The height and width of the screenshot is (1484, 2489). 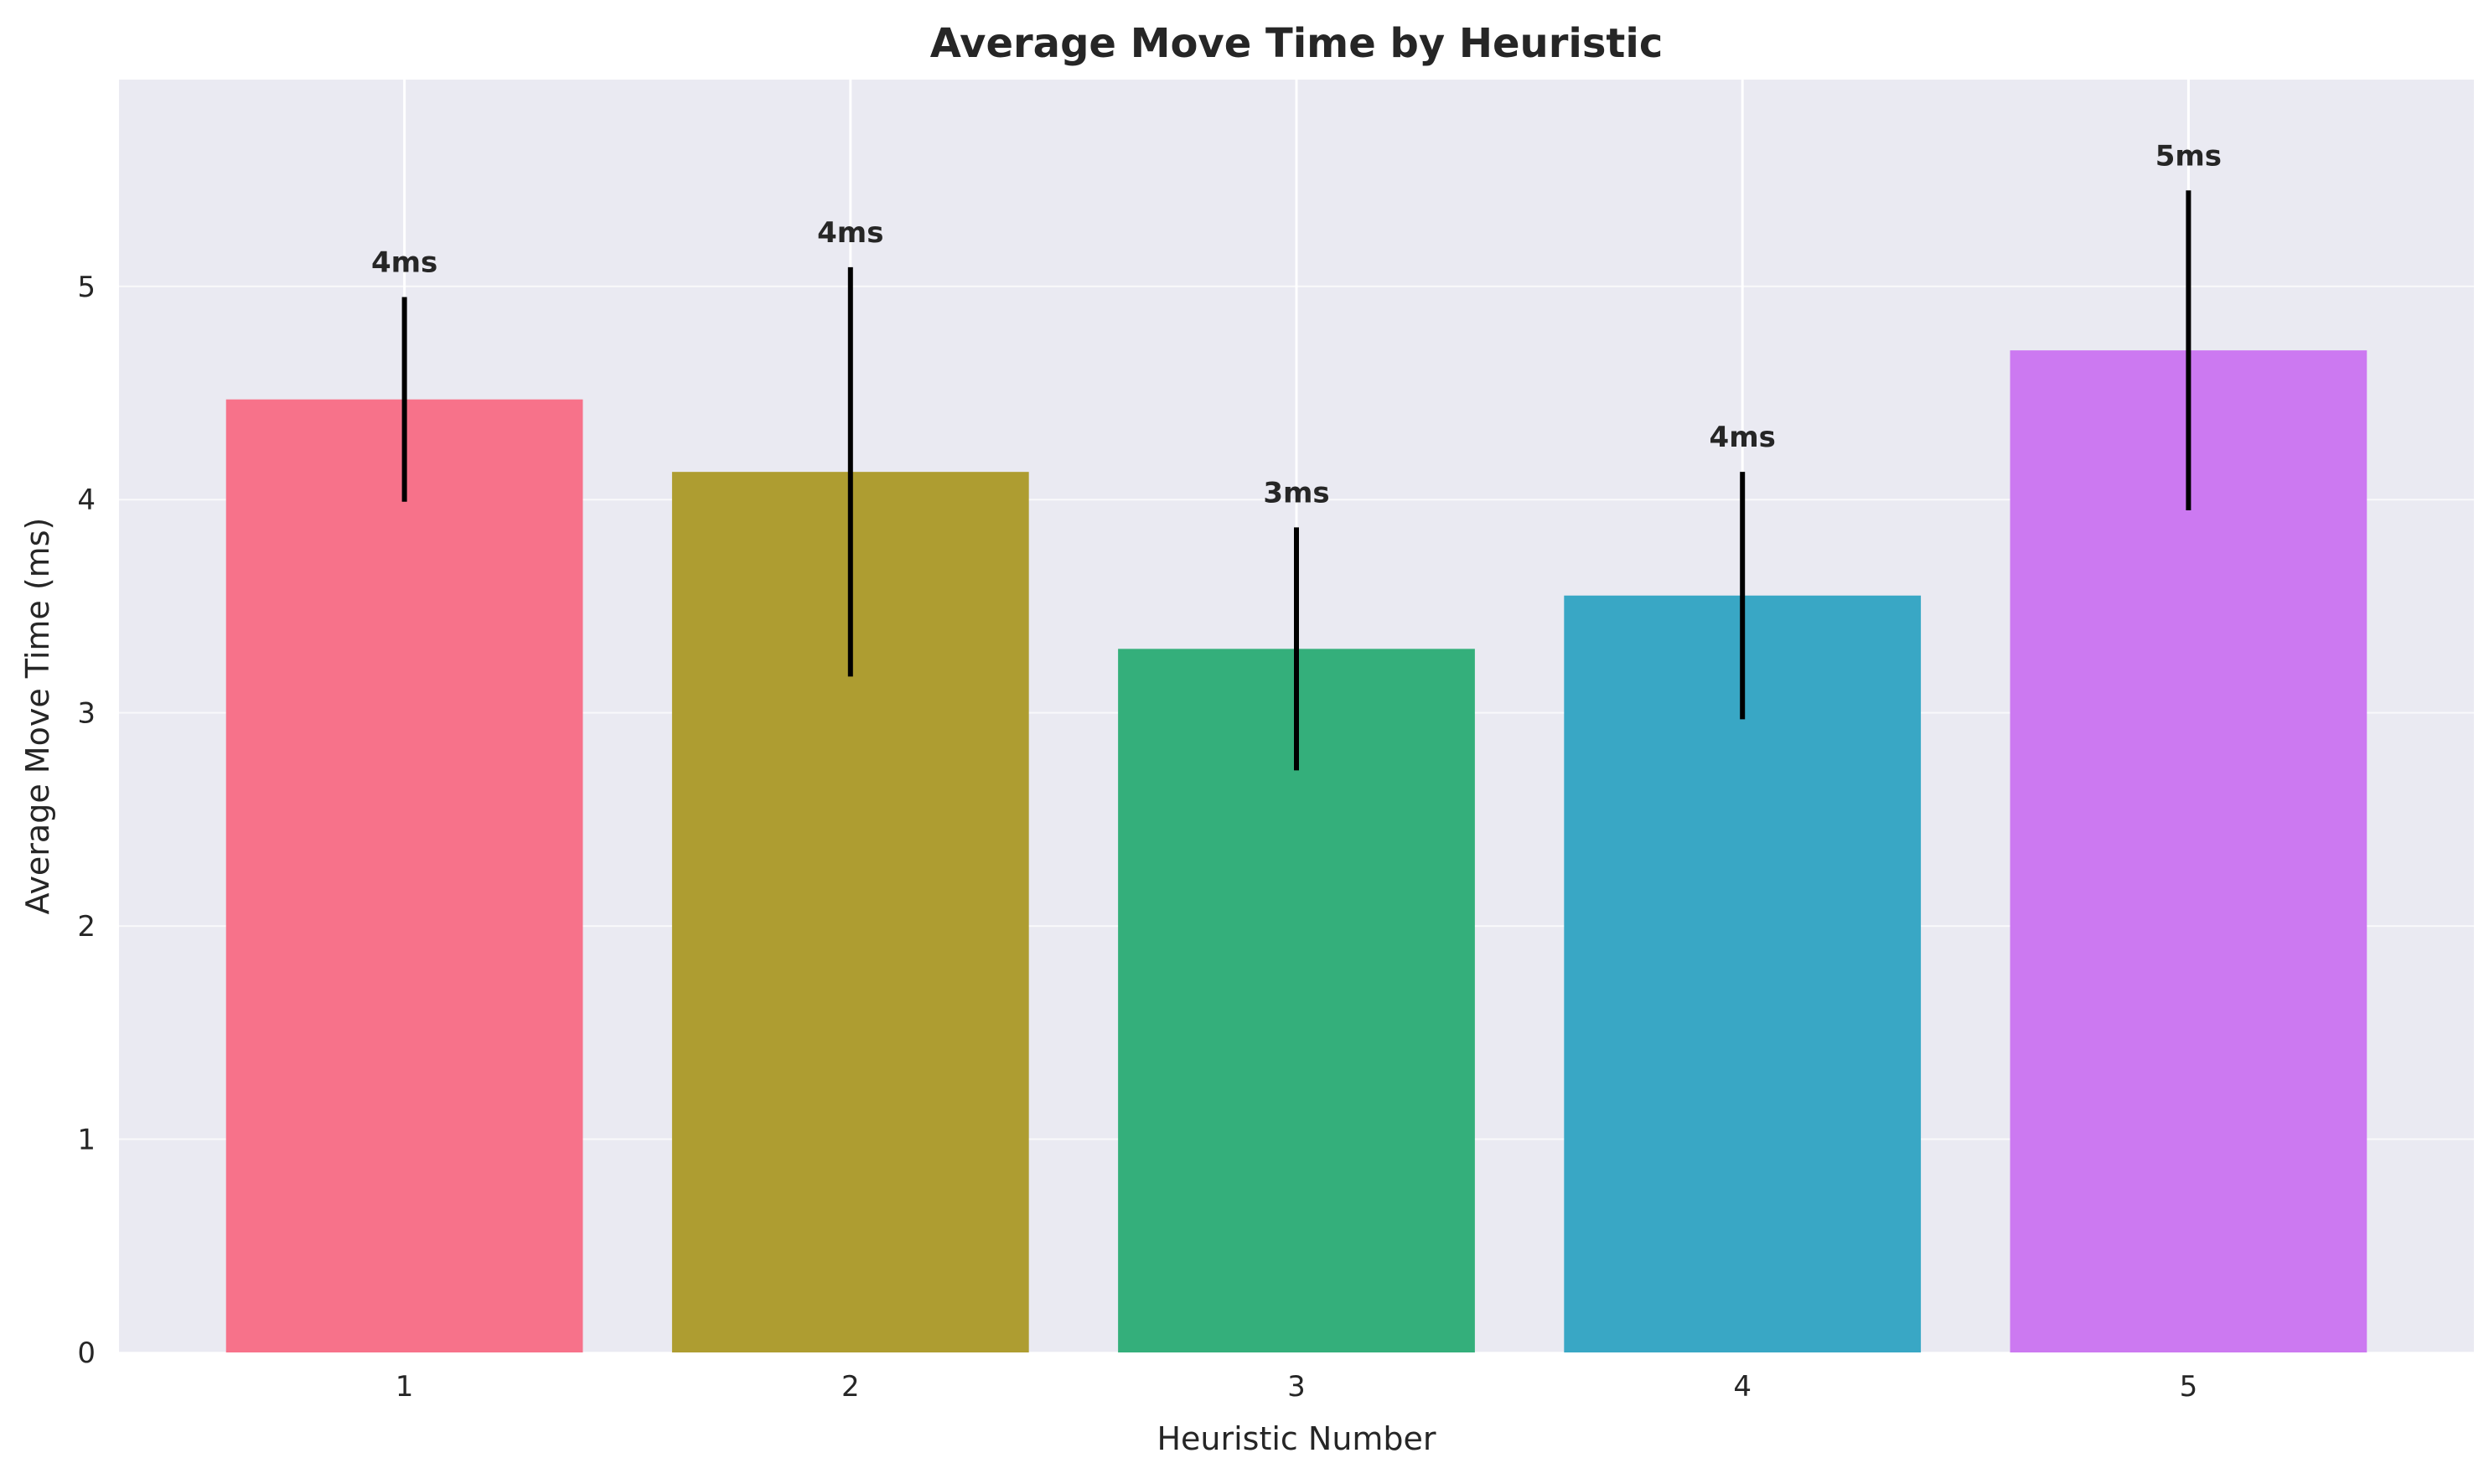 I want to click on y-tick-label: 4, so click(x=87, y=500).